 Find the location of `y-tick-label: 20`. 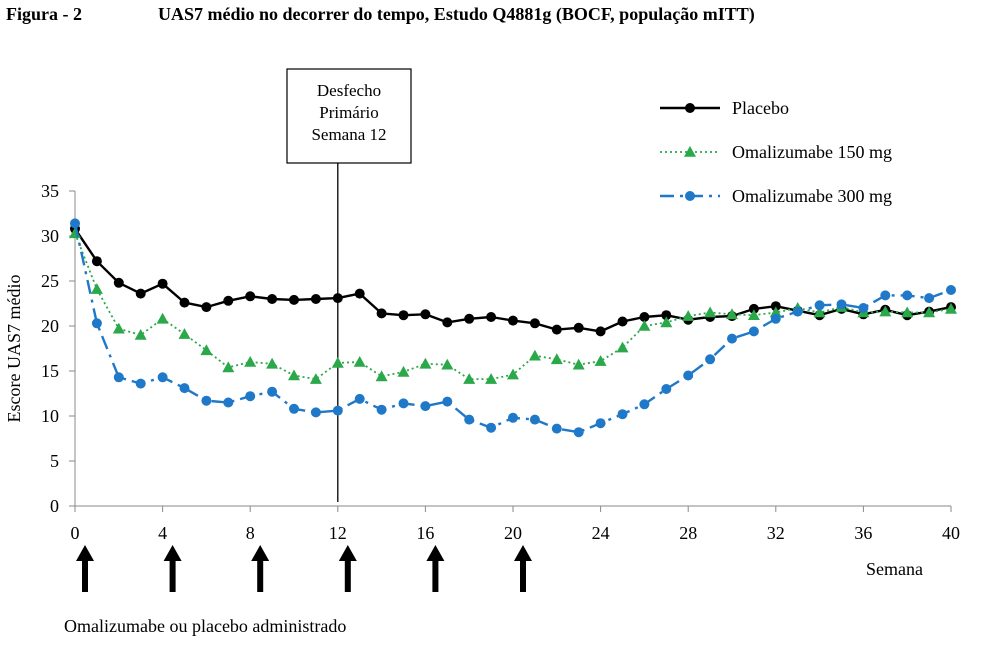

y-tick-label: 20 is located at coordinates (50, 326).